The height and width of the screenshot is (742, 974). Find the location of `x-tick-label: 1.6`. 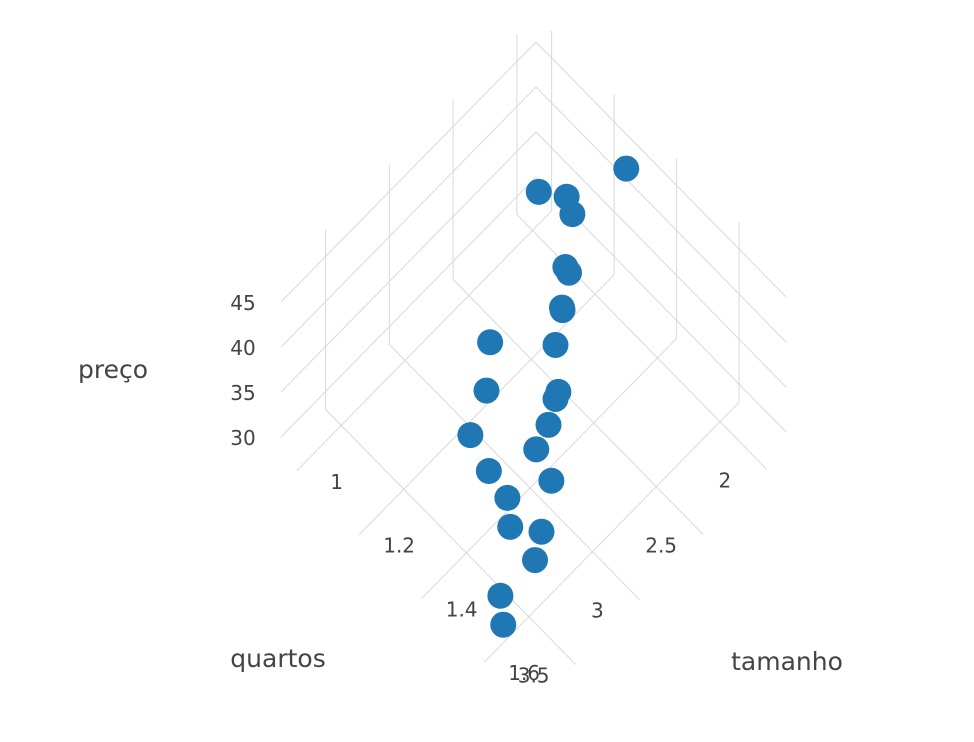

x-tick-label: 1.6 is located at coordinates (524, 673).